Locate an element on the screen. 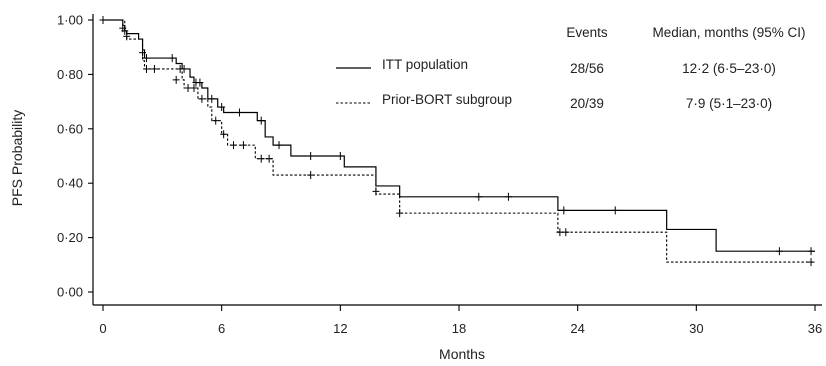 The width and height of the screenshot is (826, 366). legend-label-bort: Prior-BORT subgroup is located at coordinates (447, 99).